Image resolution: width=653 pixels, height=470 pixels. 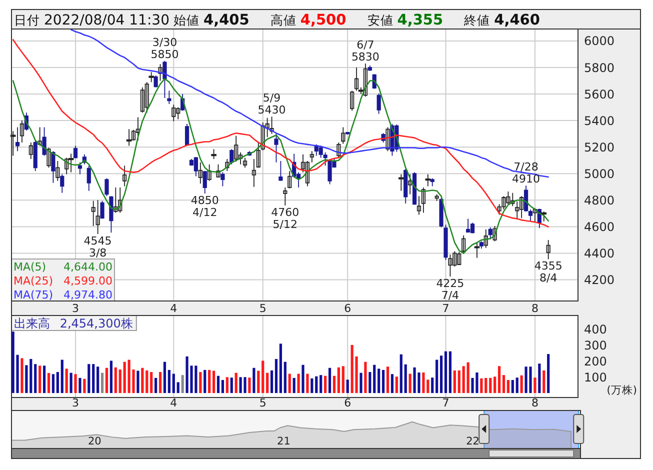 What do you see at coordinates (323, 20) in the screenshot?
I see `text: 4,500` at bounding box center [323, 20].